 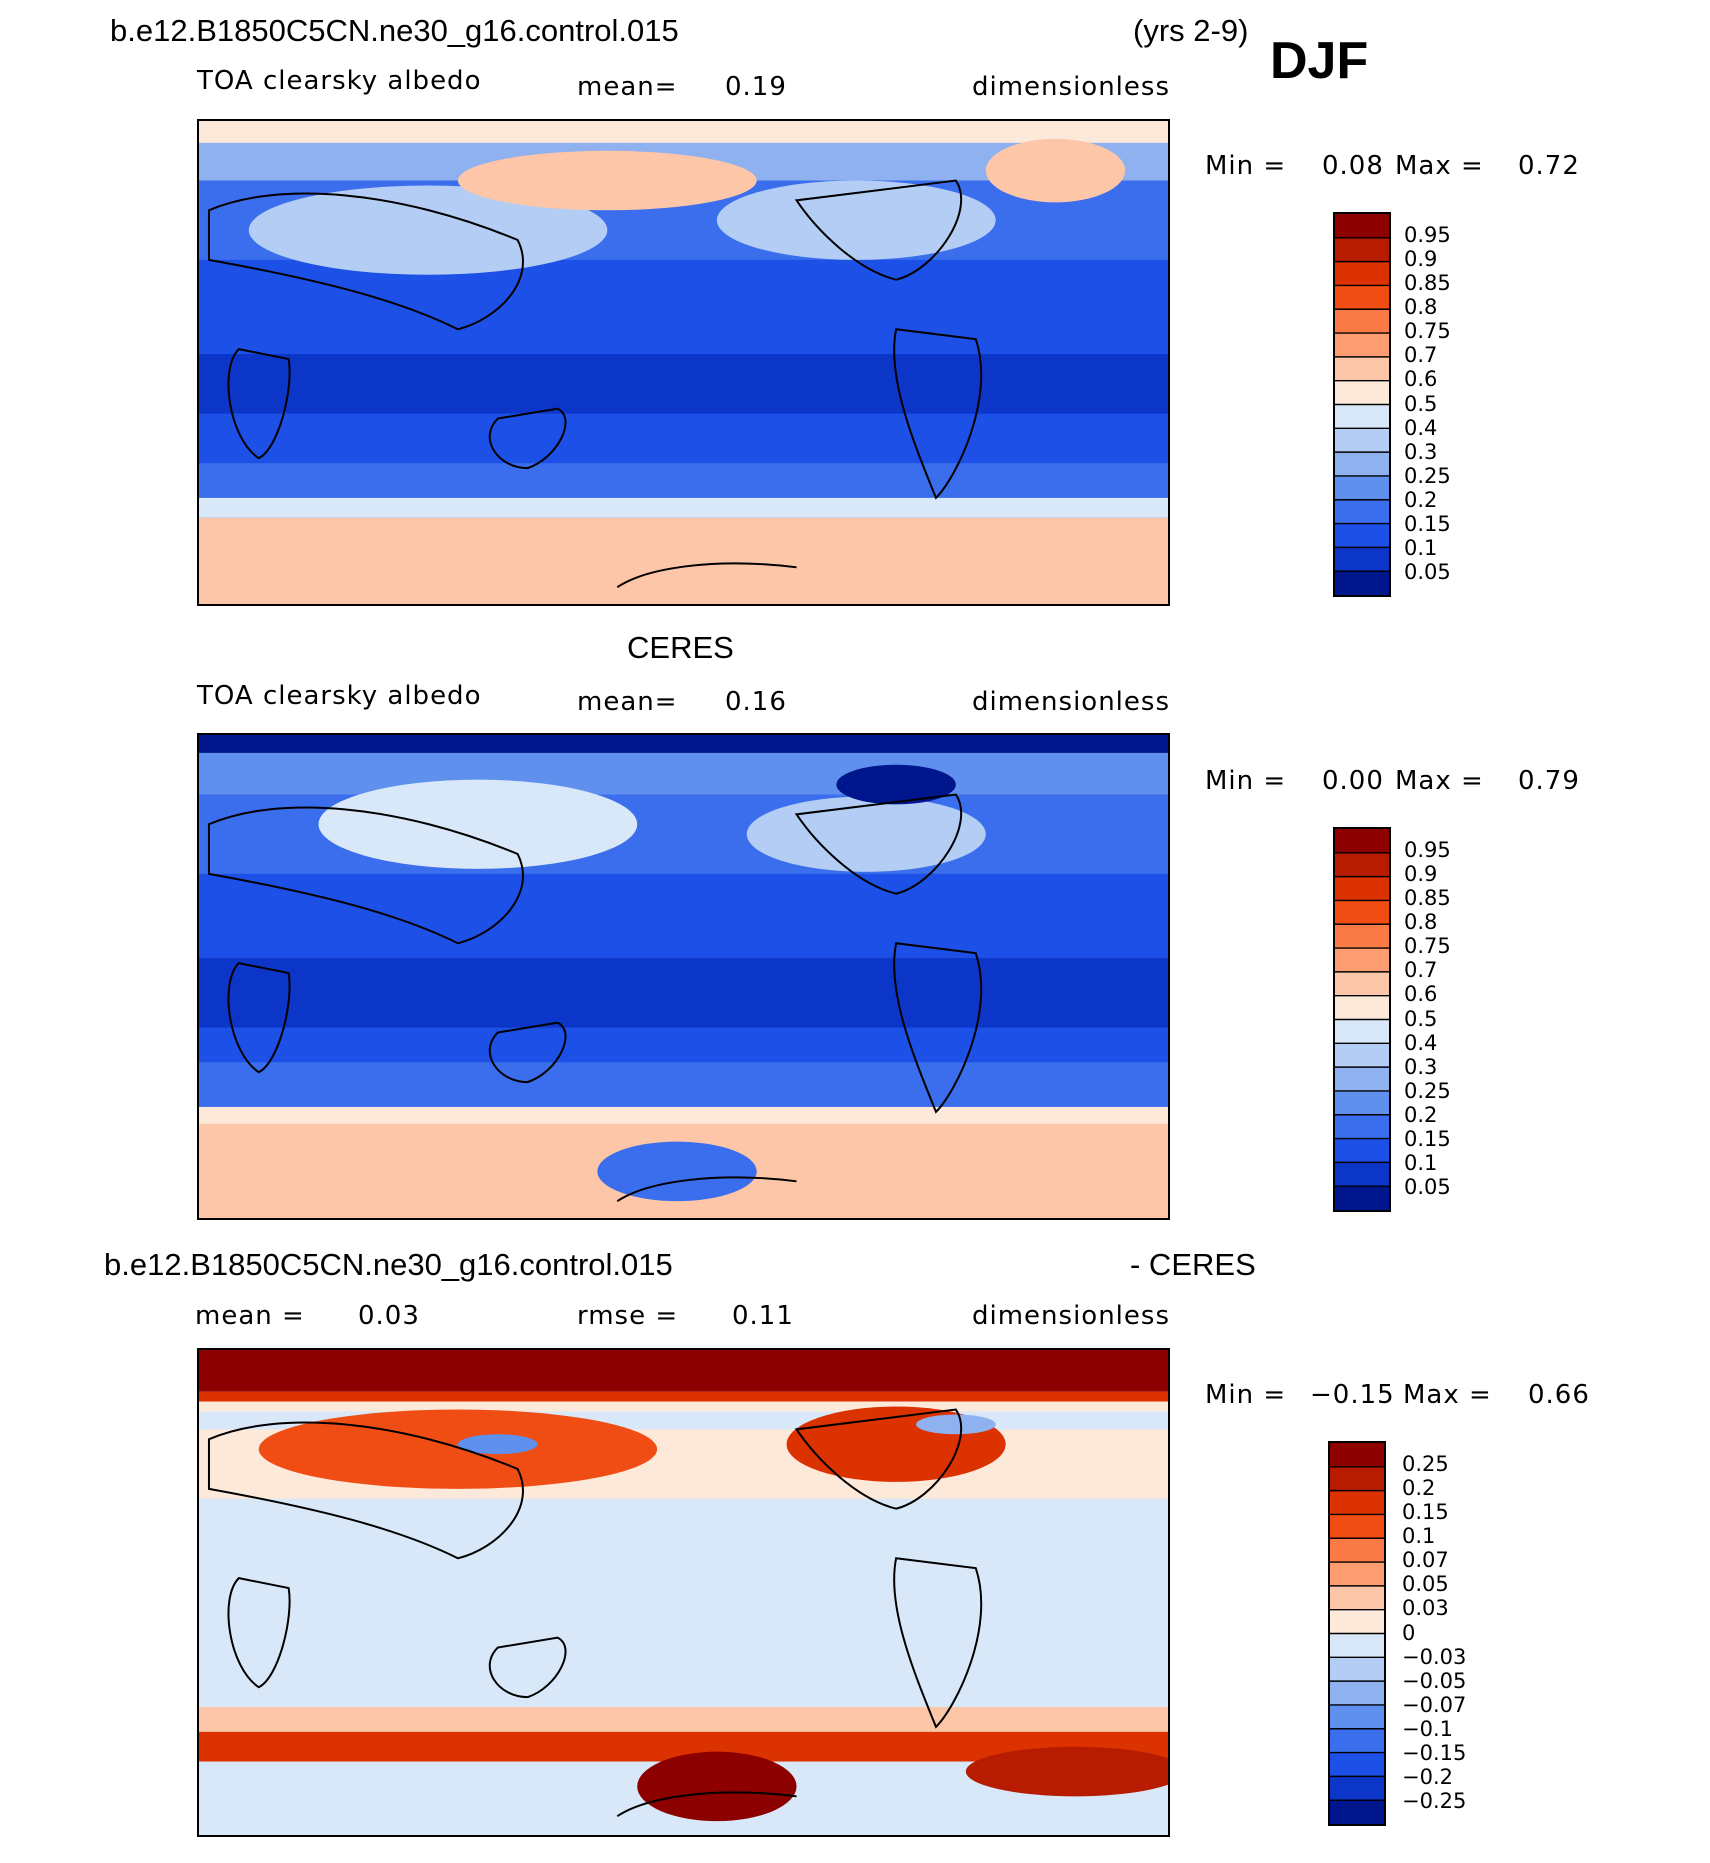 What do you see at coordinates (1425, 1464) in the screenshot?
I see `panel3-colorbar-tick-label: 0.25` at bounding box center [1425, 1464].